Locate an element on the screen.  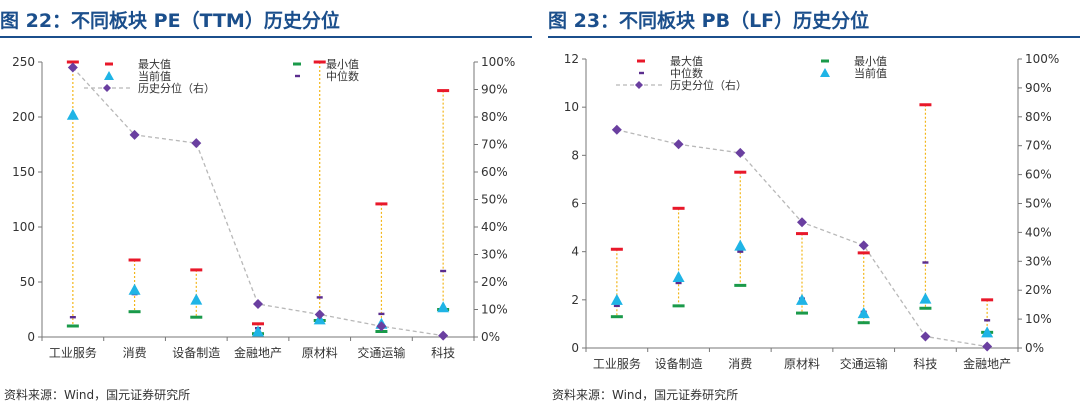
y2-tick-label: 100% is located at coordinates (1042, 59).